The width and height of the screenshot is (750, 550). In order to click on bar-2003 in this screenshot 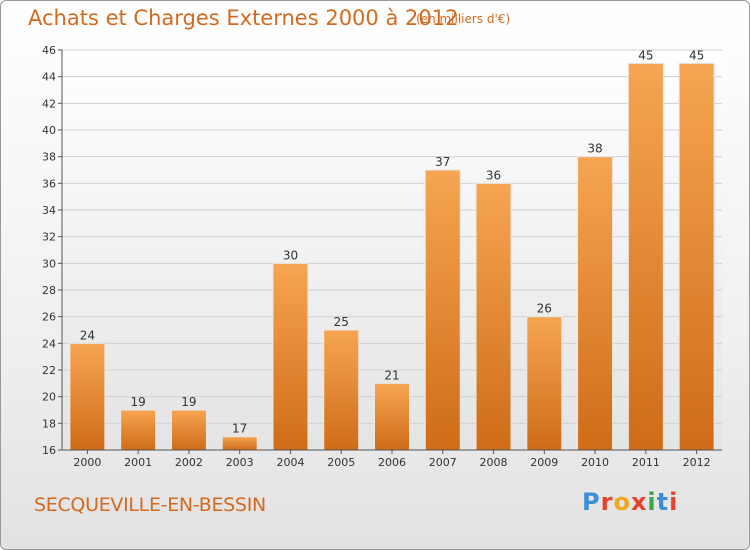, I will do `click(239, 443)`.